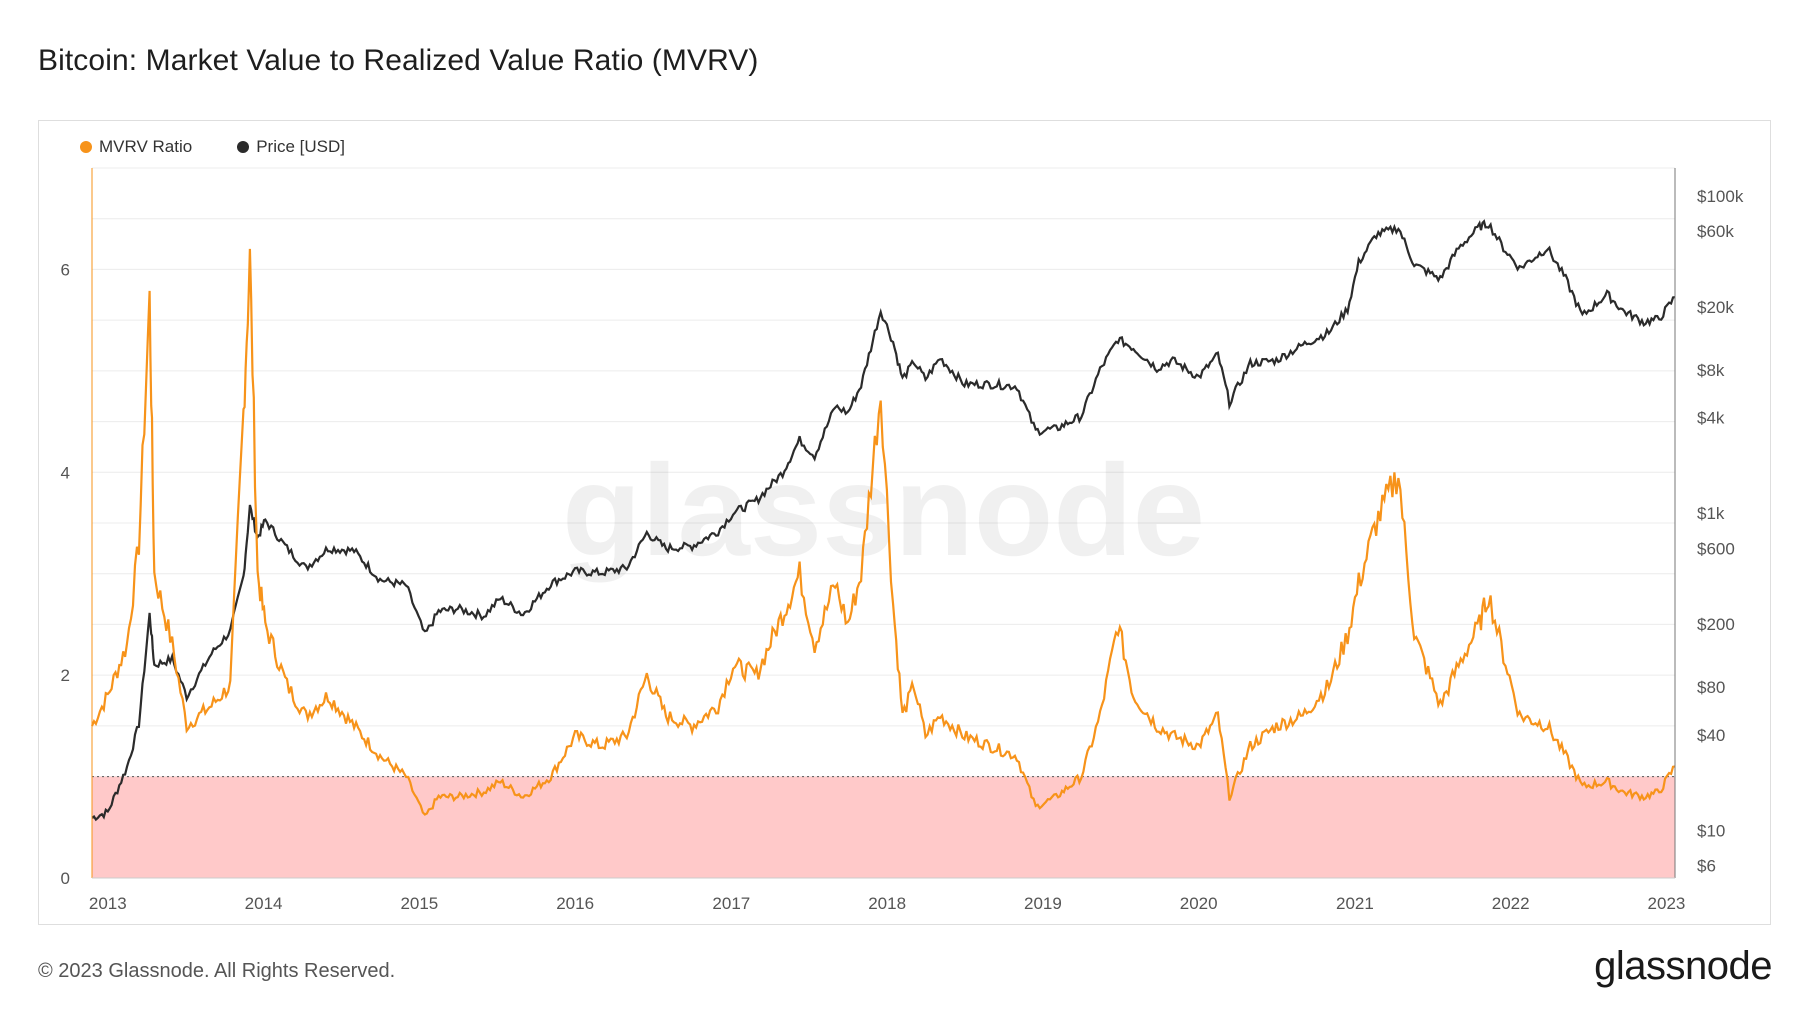 Image resolution: width=1800 pixels, height=1013 pixels. What do you see at coordinates (65, 878) in the screenshot?
I see `left-tick-label: 0` at bounding box center [65, 878].